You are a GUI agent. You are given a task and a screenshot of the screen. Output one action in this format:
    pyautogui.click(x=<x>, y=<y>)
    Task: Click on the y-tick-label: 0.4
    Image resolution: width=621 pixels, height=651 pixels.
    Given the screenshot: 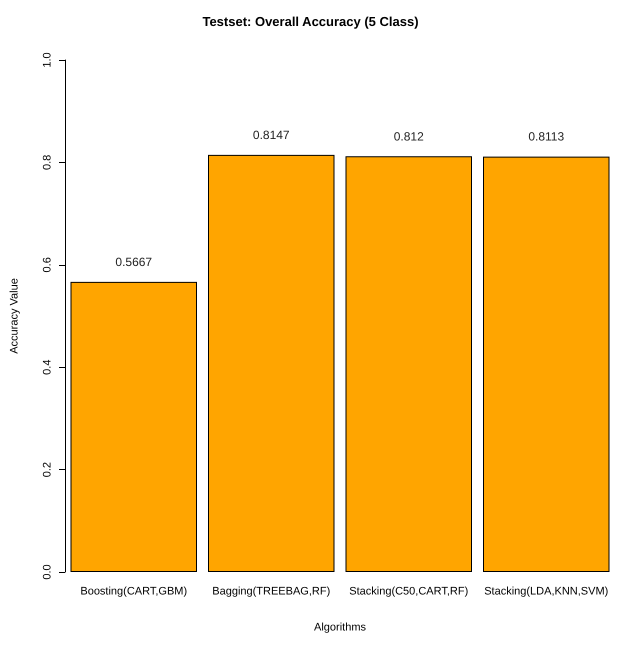 What is the action you would take?
    pyautogui.click(x=48, y=367)
    